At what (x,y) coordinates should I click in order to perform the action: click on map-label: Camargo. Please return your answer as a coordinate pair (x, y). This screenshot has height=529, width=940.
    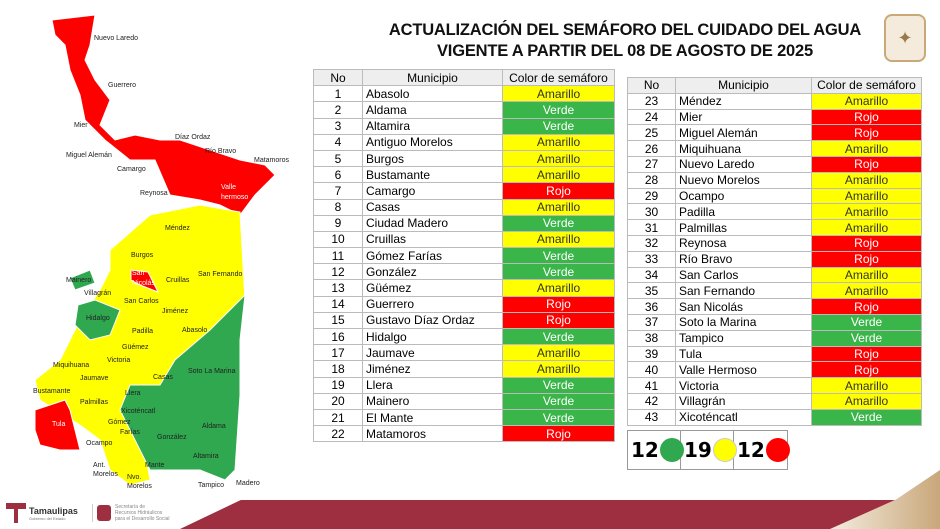
    Looking at the image, I should click on (131, 169).